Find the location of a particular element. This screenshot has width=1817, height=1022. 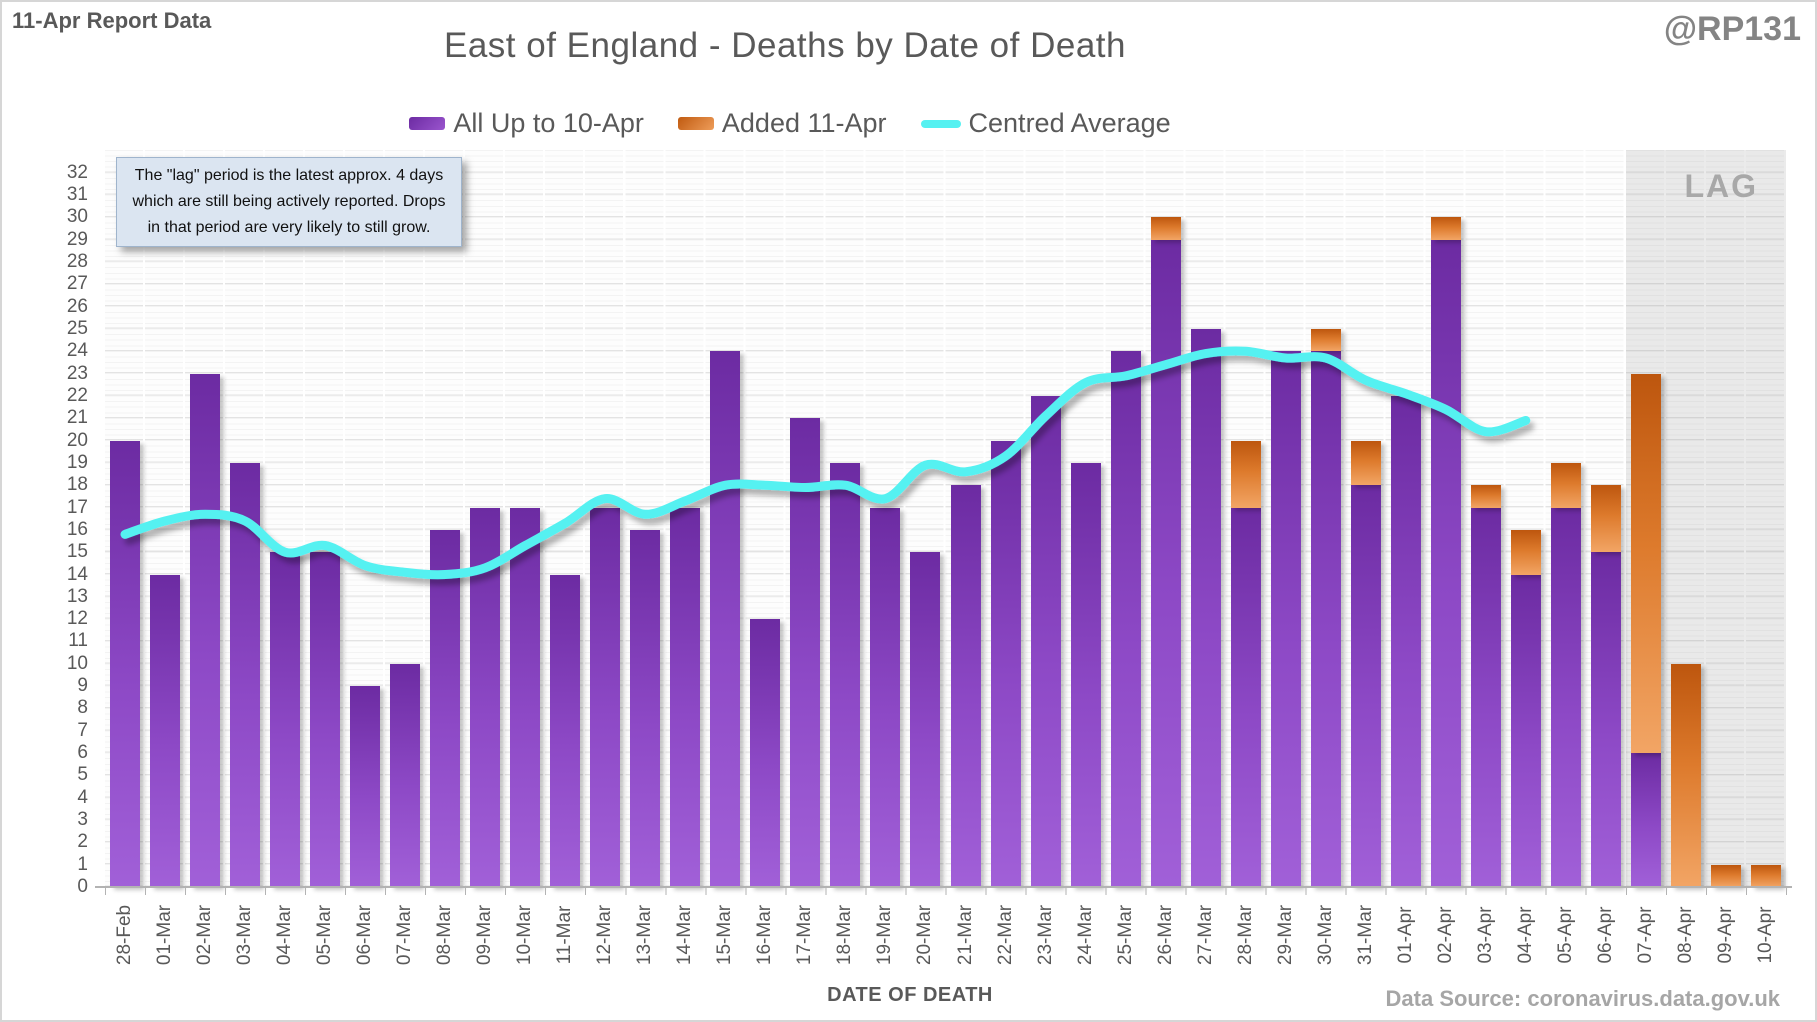

x-label-02-Mar: 02-Mar is located at coordinates (205, 935).